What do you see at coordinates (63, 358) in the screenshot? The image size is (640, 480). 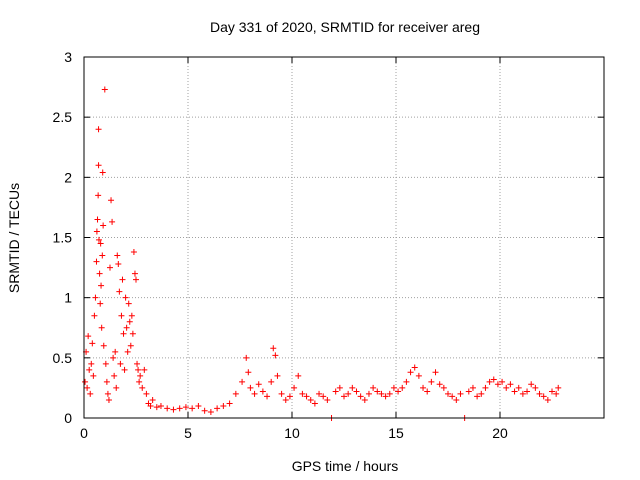 I see `y-tick-label: 0.5` at bounding box center [63, 358].